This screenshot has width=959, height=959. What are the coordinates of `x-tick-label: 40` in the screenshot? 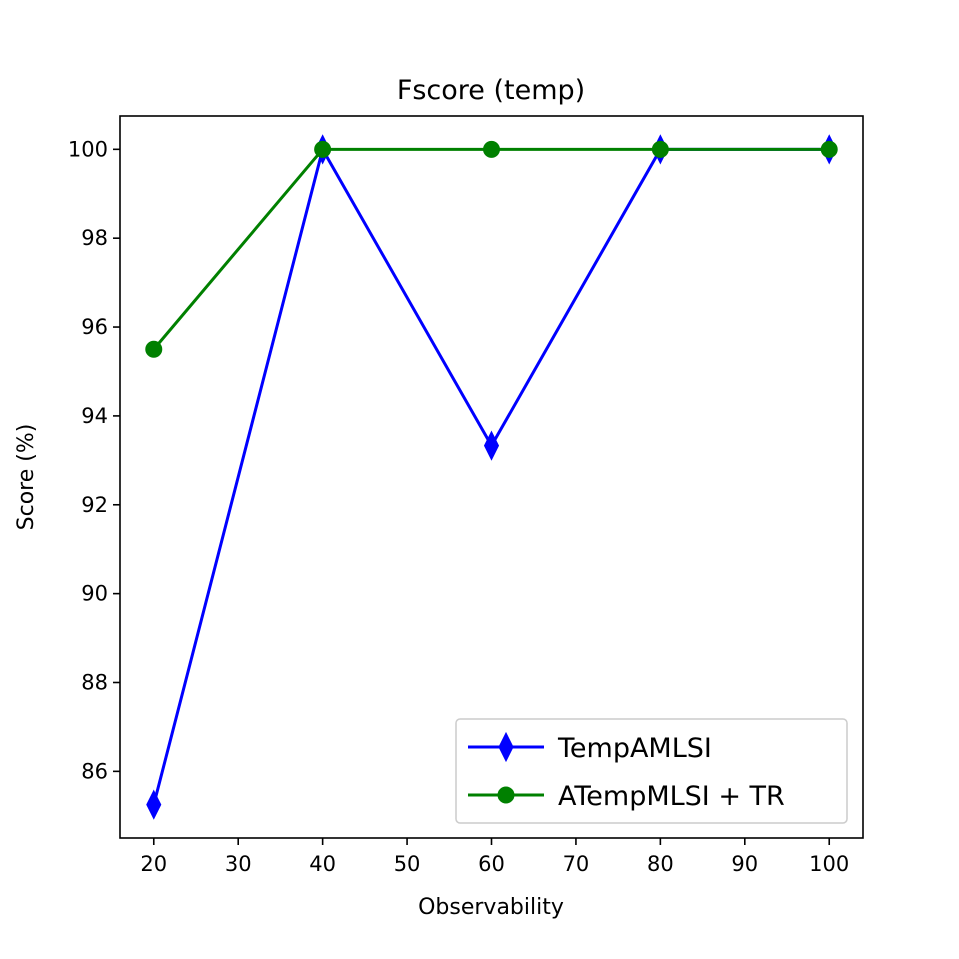 It's located at (322, 864).